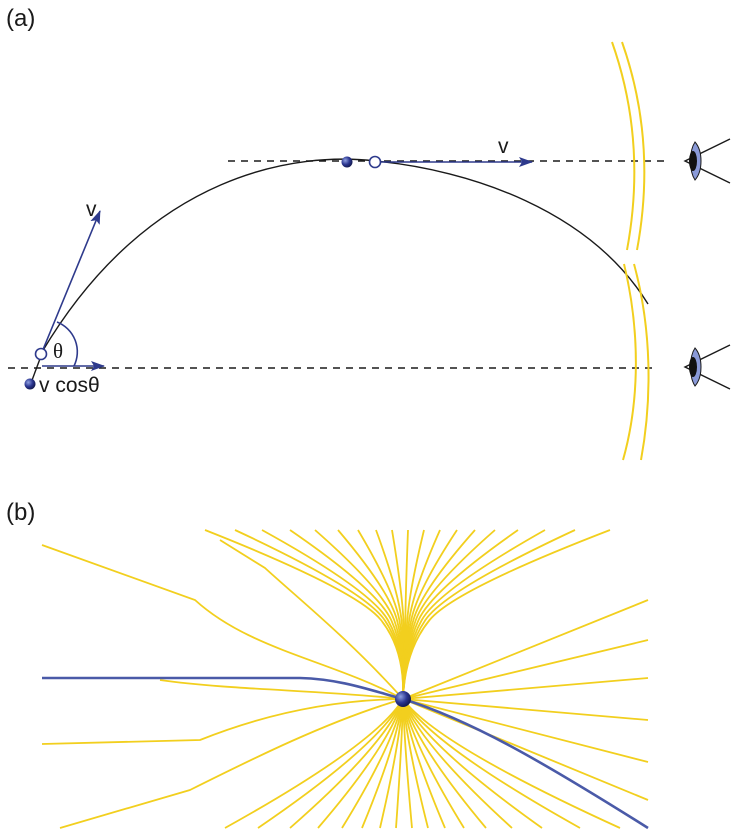 This screenshot has height=834, width=732. What do you see at coordinates (403, 699) in the screenshot?
I see `charge-b` at bounding box center [403, 699].